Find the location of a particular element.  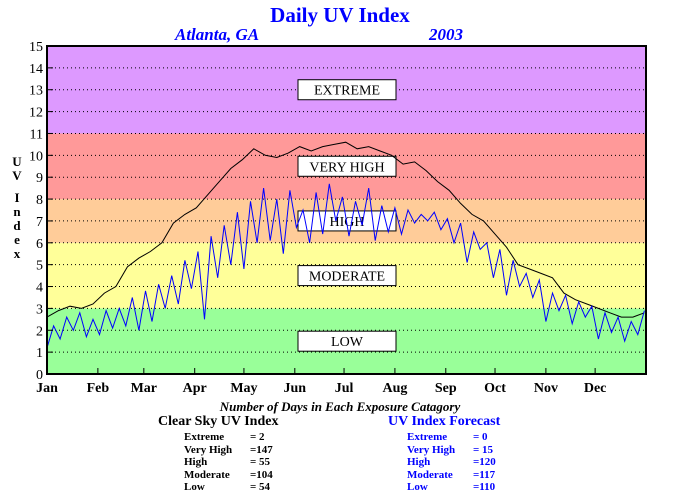

clear-sky-label: Moderate is located at coordinates (207, 474).